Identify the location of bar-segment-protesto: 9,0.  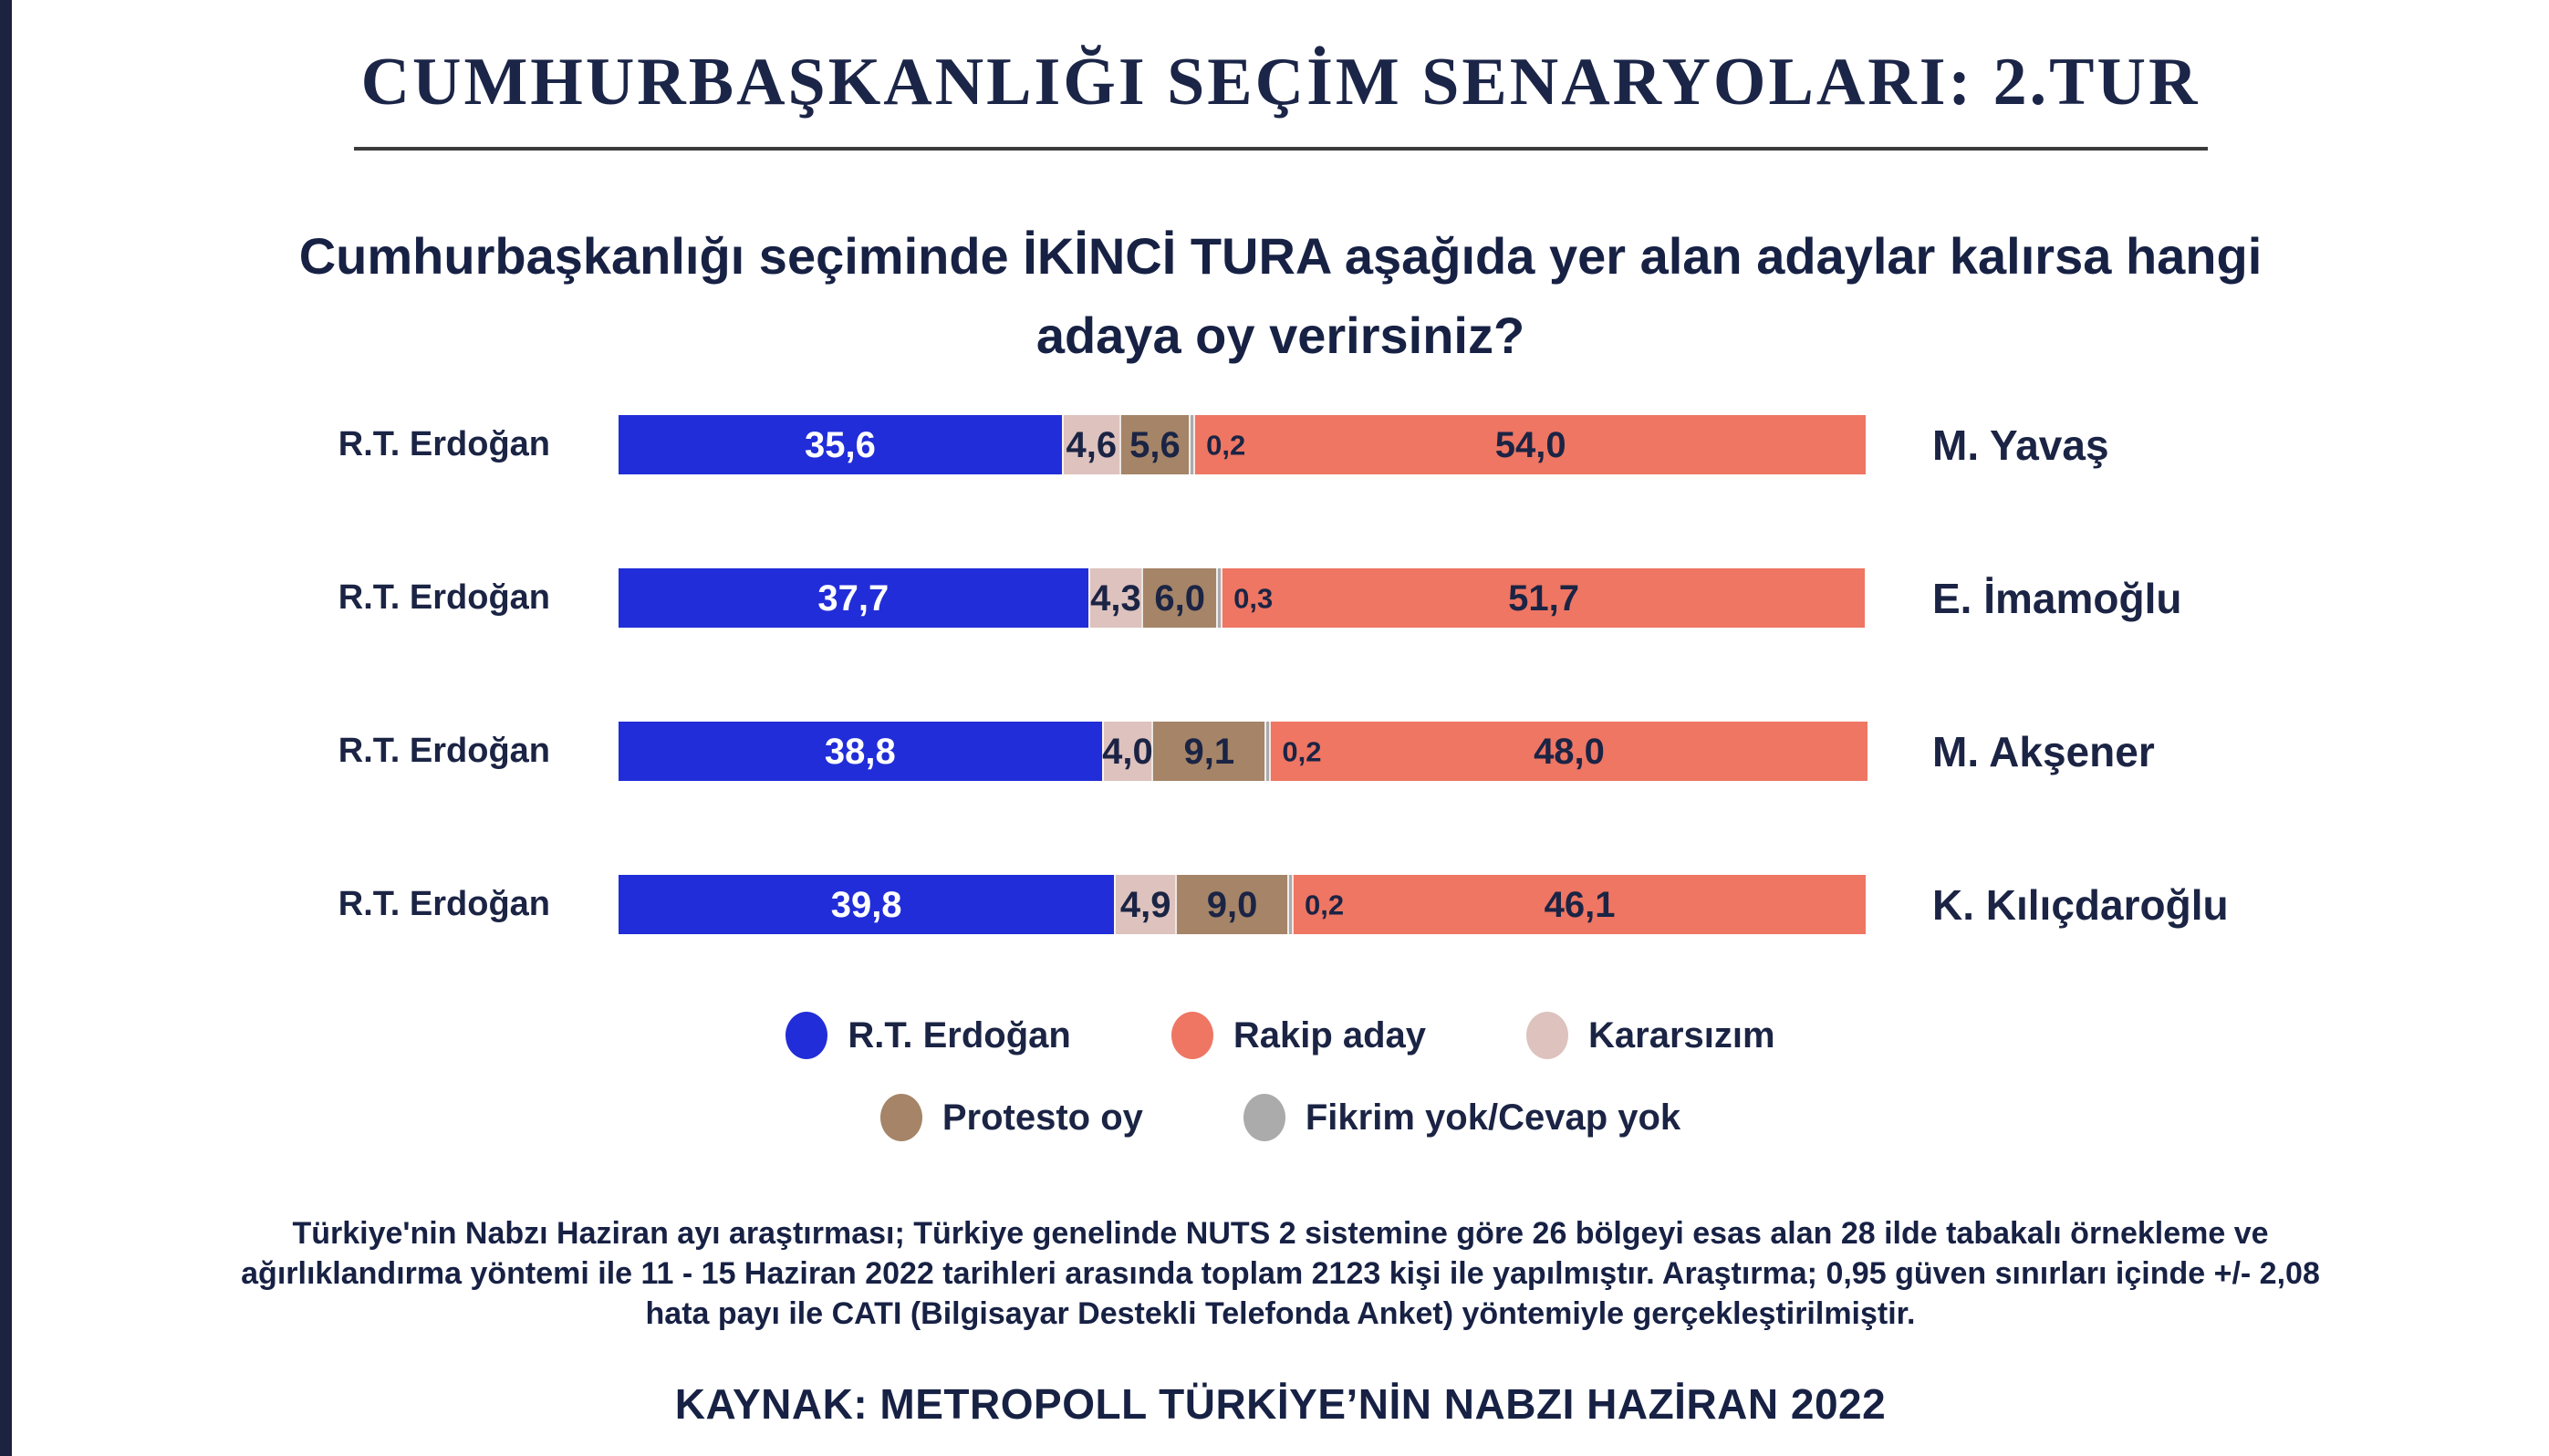
(1231, 904).